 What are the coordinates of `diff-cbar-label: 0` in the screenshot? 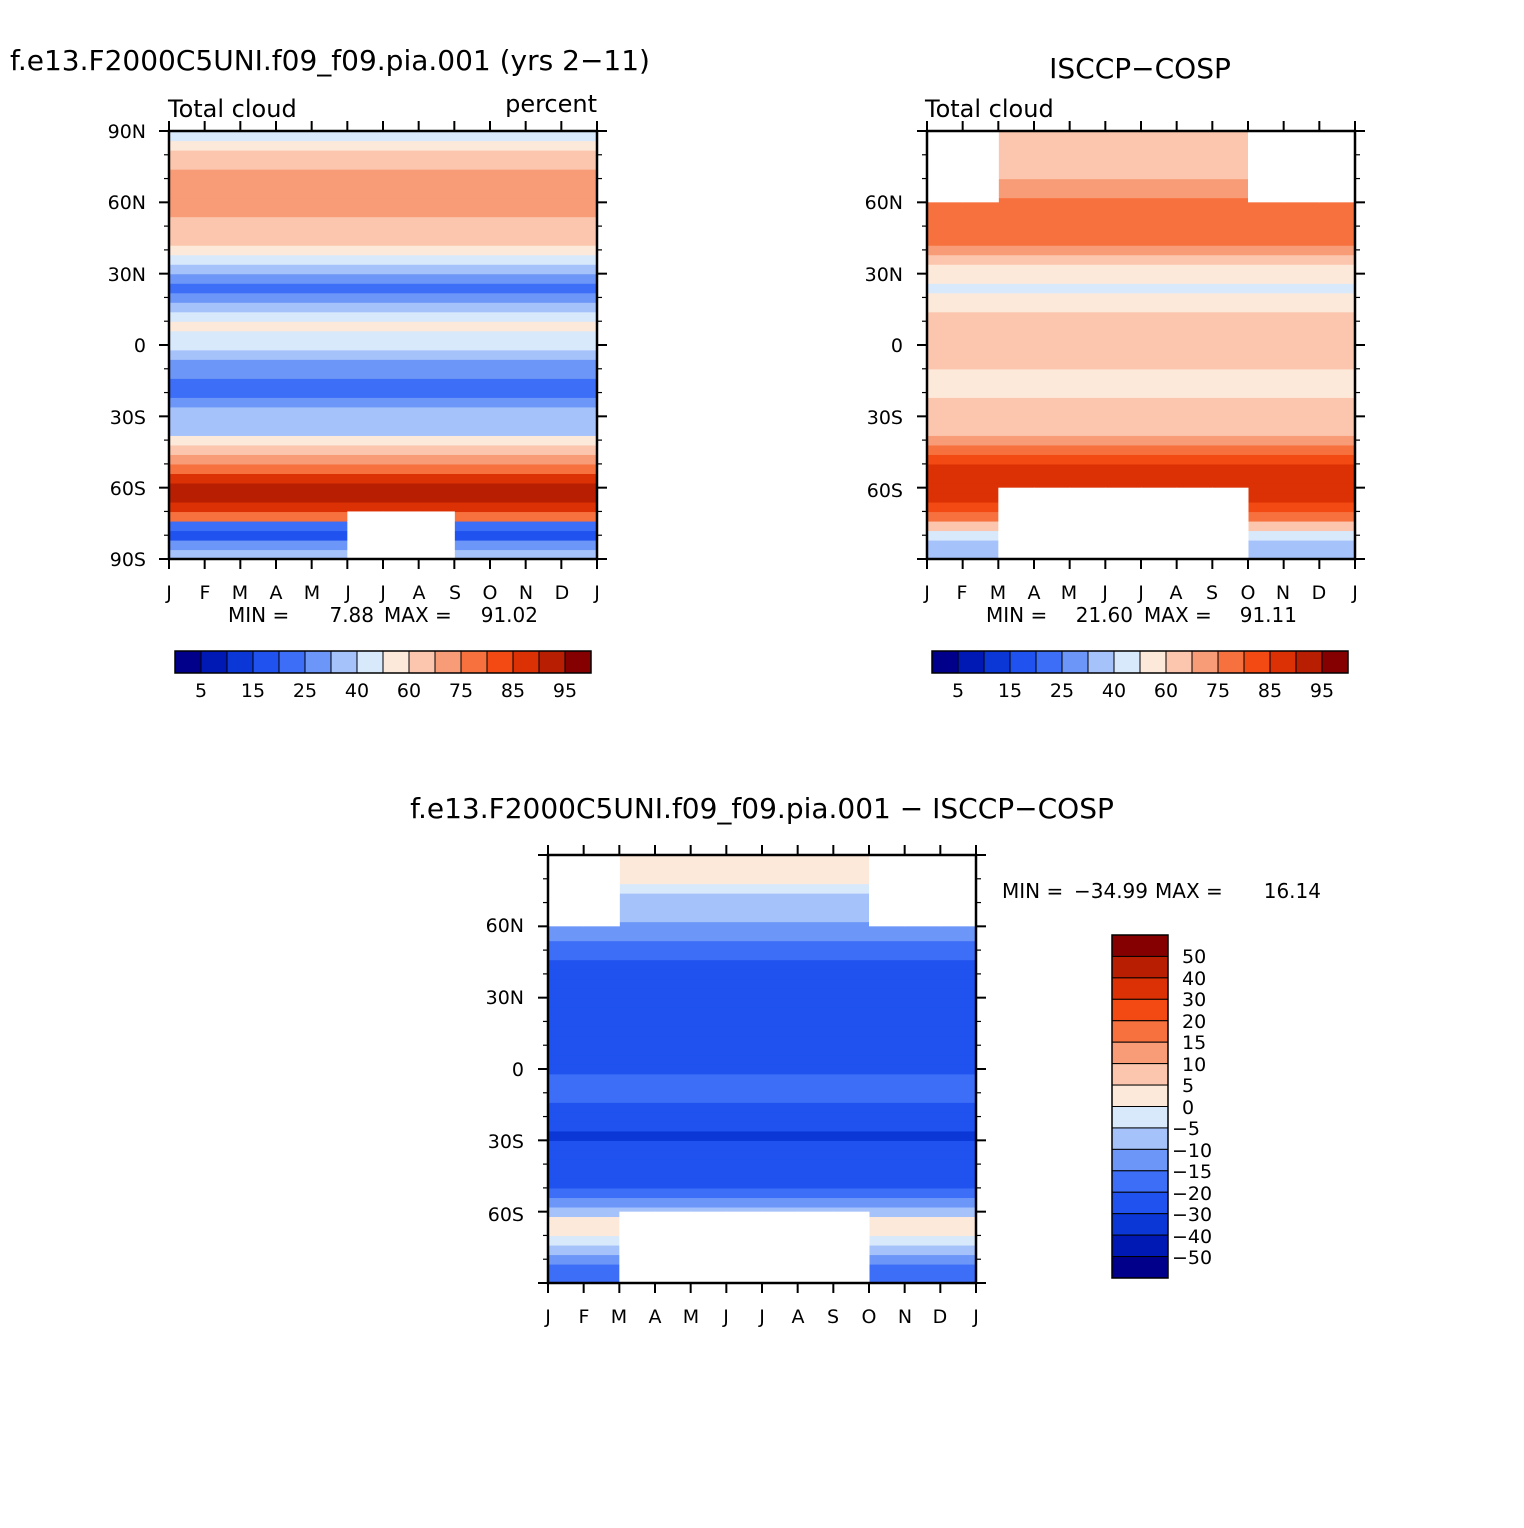 It's located at (1188, 1108).